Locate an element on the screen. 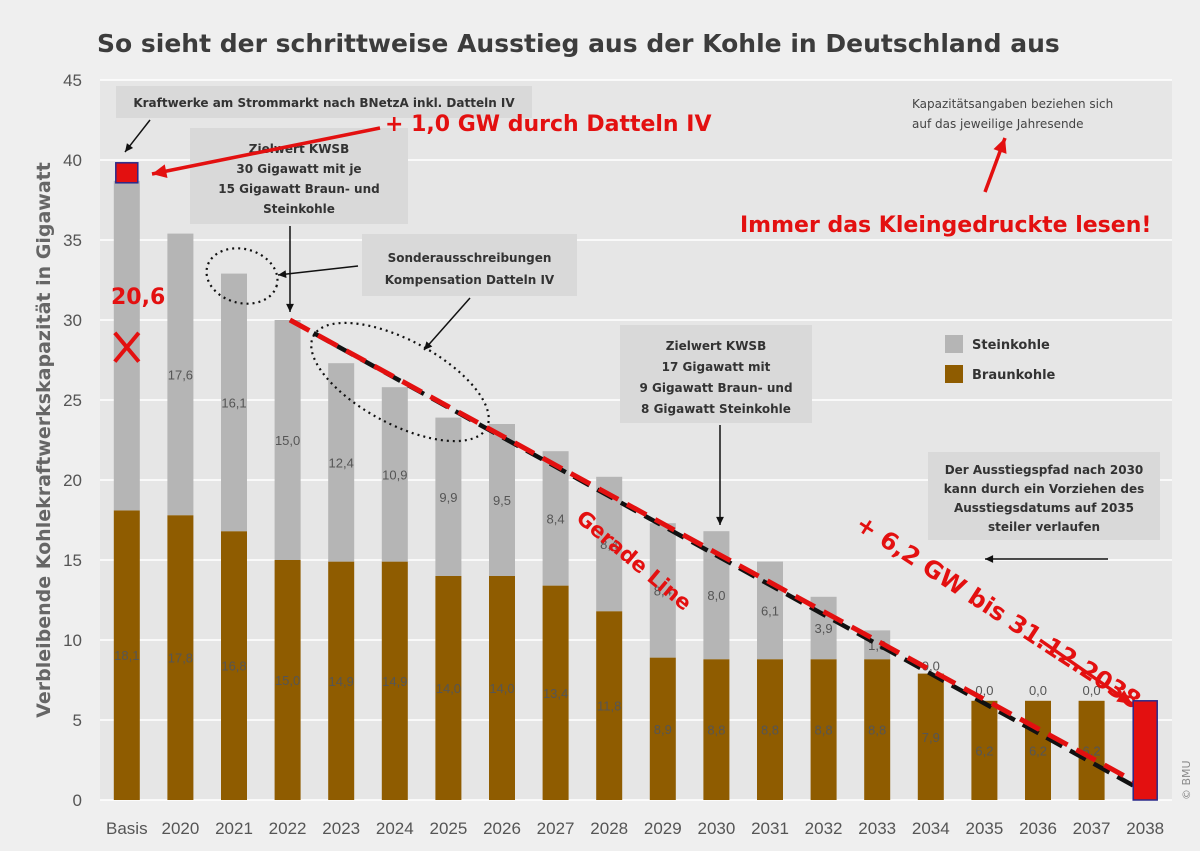 The image size is (1200, 851). x-tick-label: 2032 is located at coordinates (824, 828).